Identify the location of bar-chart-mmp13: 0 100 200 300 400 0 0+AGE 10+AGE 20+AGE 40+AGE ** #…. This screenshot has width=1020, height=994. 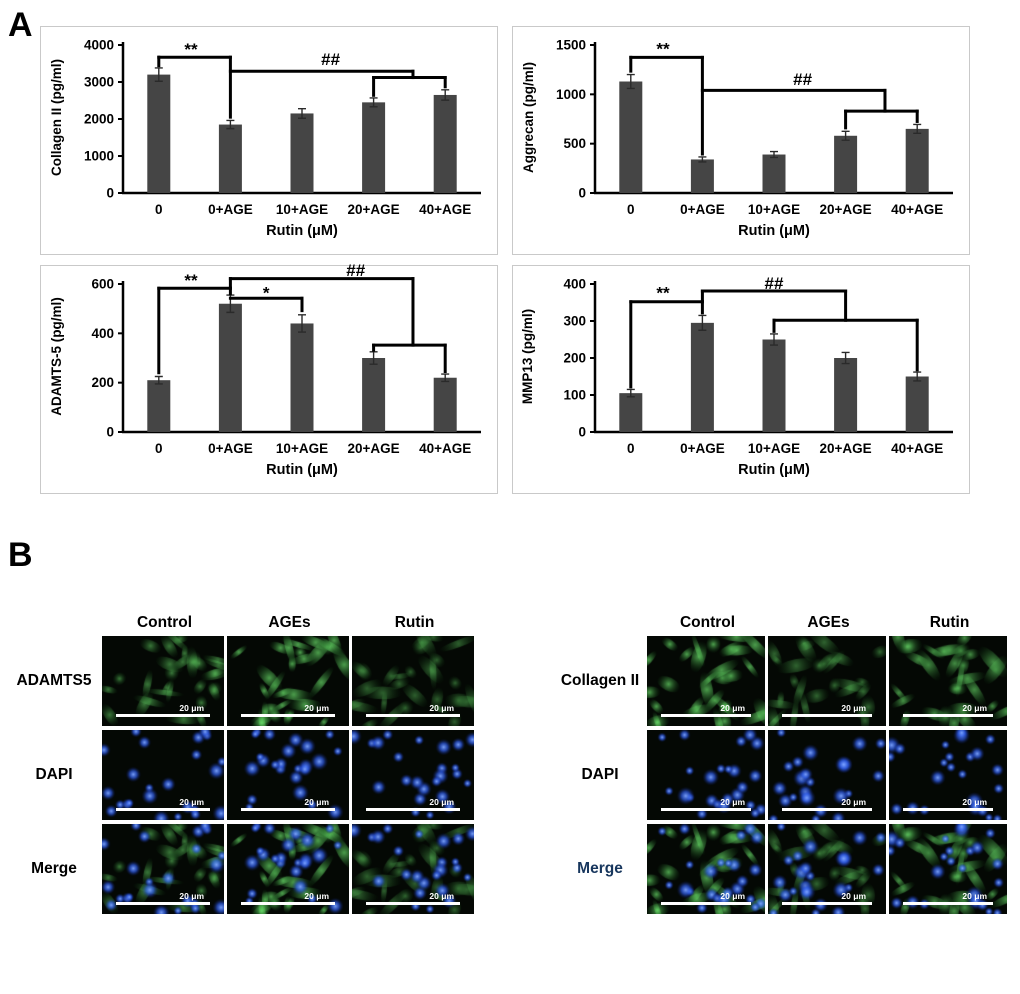
(758, 365).